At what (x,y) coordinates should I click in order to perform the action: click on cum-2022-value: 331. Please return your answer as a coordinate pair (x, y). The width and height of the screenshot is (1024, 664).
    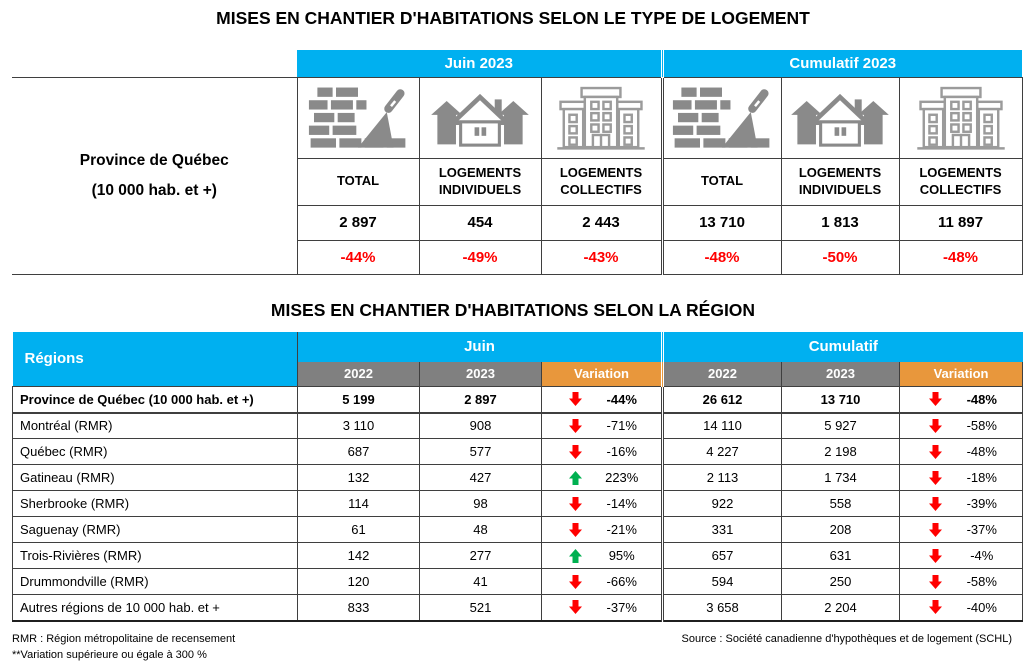
    Looking at the image, I should click on (722, 529).